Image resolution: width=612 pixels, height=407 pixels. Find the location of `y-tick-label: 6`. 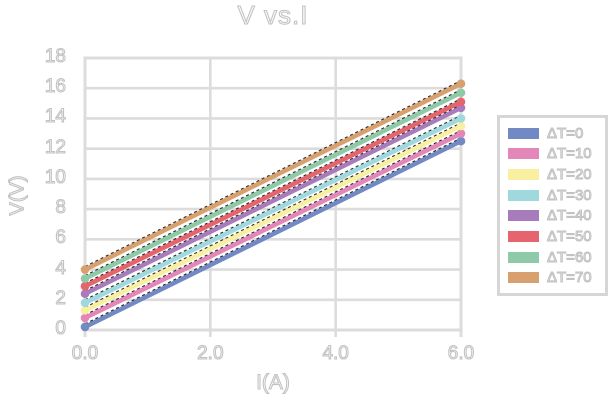

y-tick-label: 6 is located at coordinates (61, 238).